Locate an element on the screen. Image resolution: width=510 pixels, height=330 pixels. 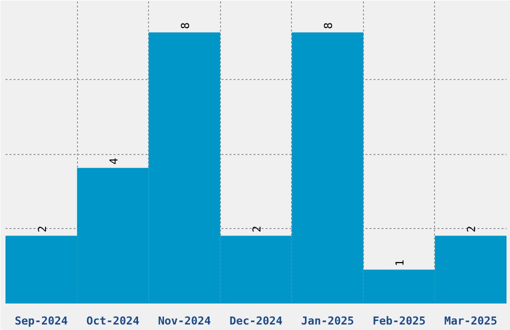
x-tick-label: Sep-2024 is located at coordinates (41, 321).